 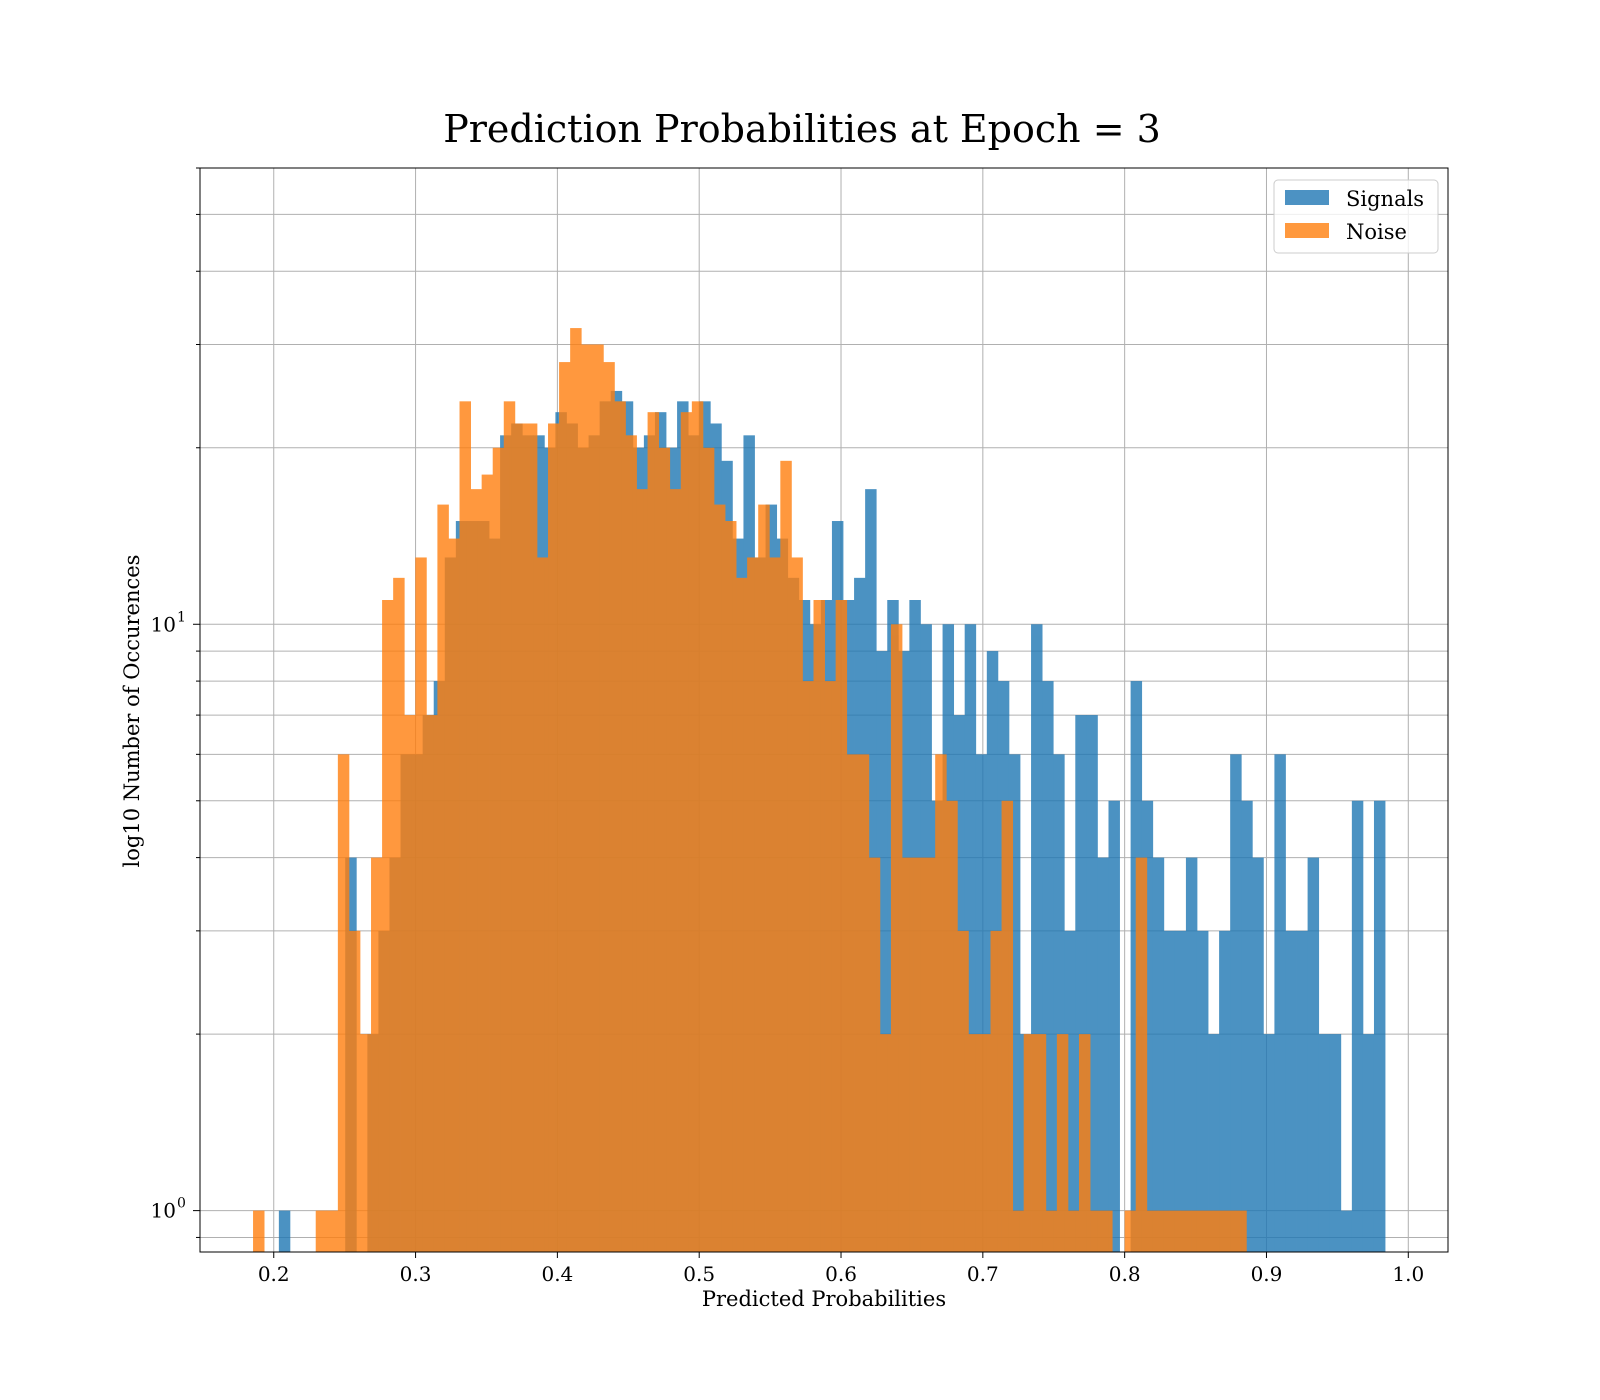 What do you see at coordinates (1356, 216) in the screenshot?
I see `legend: Signals Noise` at bounding box center [1356, 216].